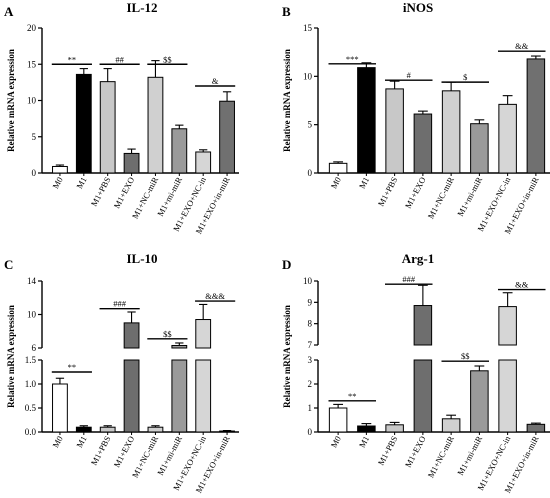  Describe the element at coordinates (352, 59) in the screenshot. I see `significance-label: ***` at that location.